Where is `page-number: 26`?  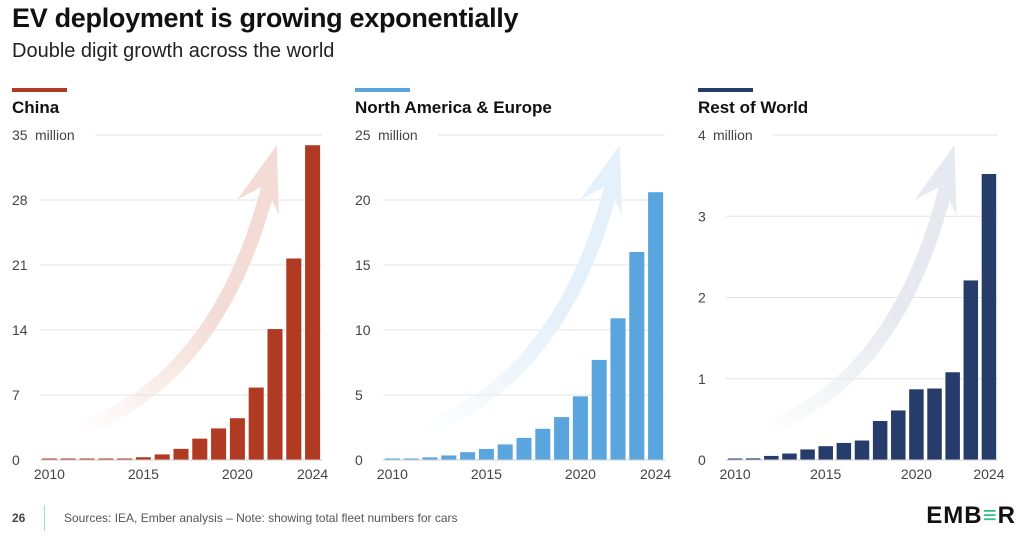 page-number: 26 is located at coordinates (19, 518).